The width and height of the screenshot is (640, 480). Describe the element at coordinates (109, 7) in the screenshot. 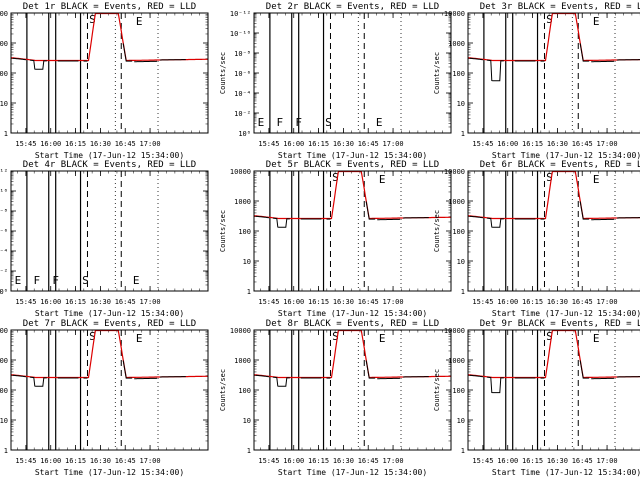

I see `panel-title: Det 1r BLACK = Events, RED = LLD` at that location.